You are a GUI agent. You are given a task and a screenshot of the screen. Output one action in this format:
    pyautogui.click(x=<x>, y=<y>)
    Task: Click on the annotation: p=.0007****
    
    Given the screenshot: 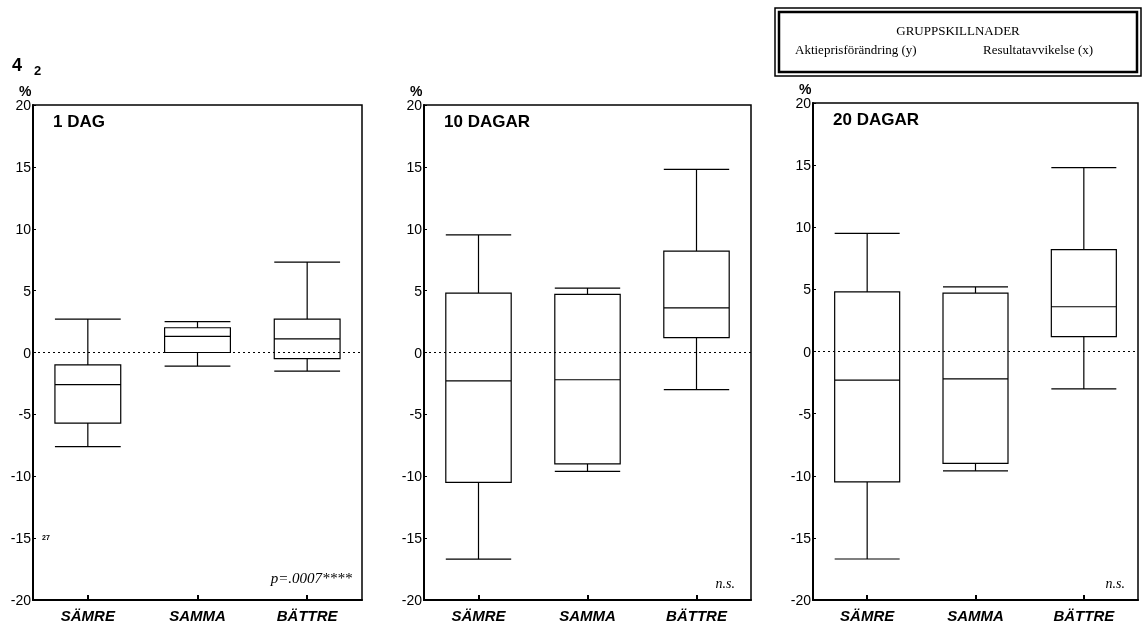 What is the action you would take?
    pyautogui.click(x=311, y=577)
    